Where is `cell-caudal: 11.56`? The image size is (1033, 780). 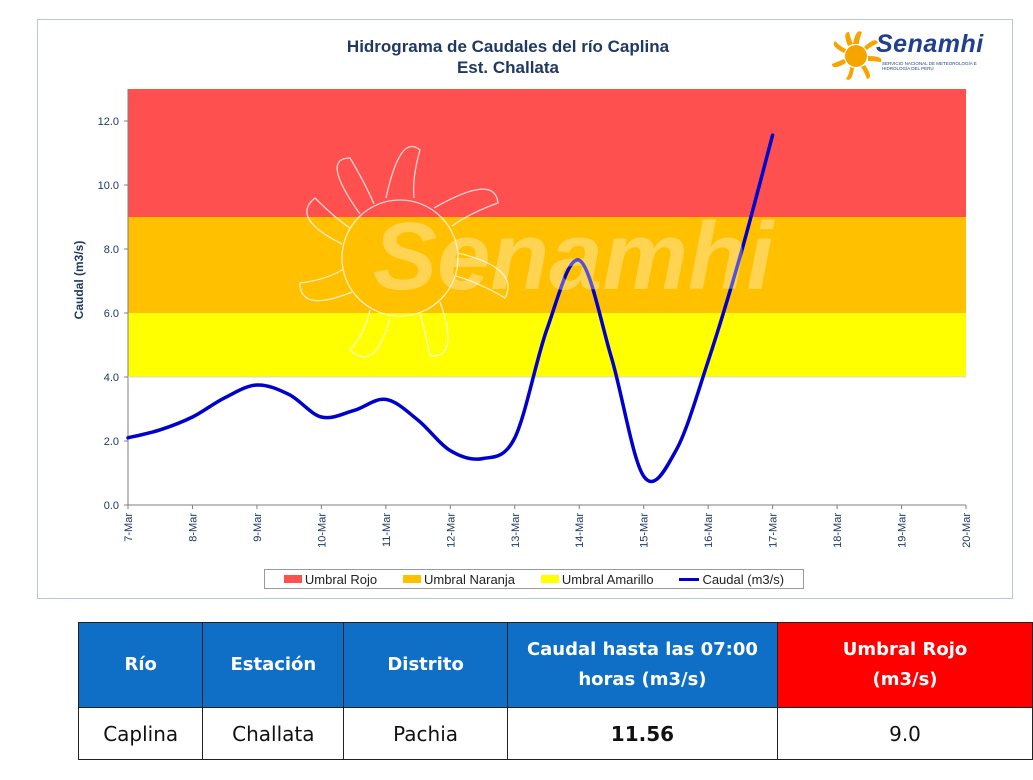
cell-caudal: 11.56 is located at coordinates (642, 733).